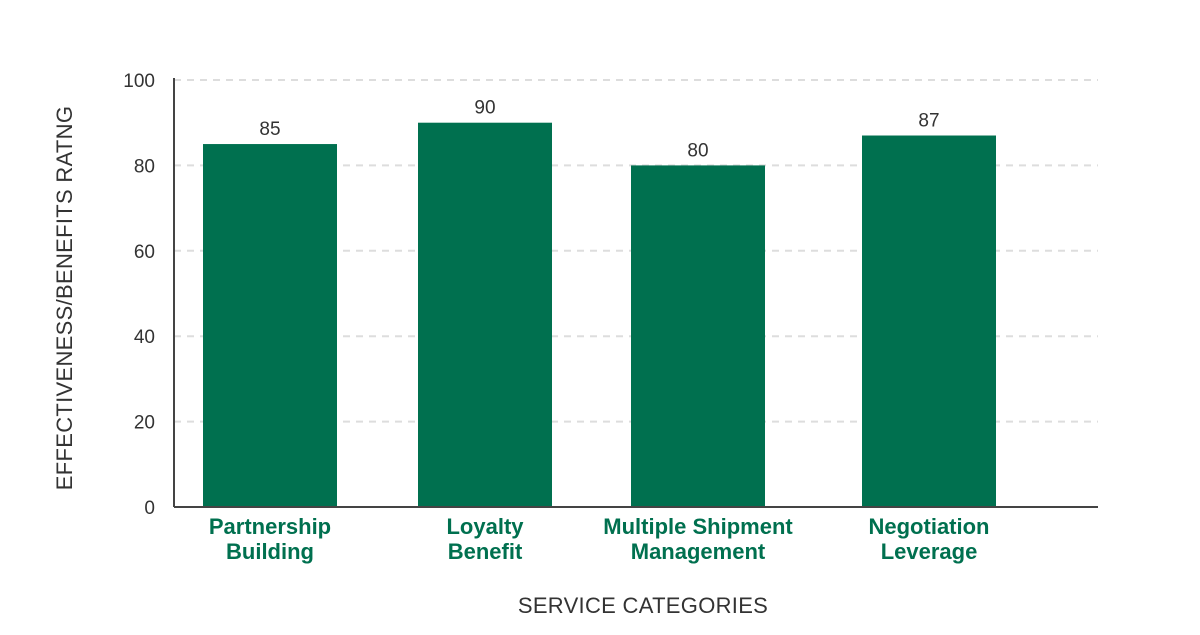 The width and height of the screenshot is (1200, 635). Describe the element at coordinates (643, 605) in the screenshot. I see `x-axis-title: SERVICE CATEGORIES` at that location.